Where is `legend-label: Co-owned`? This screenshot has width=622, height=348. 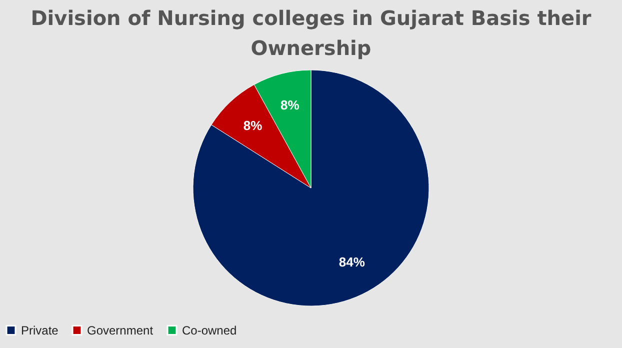
legend-label: Co-owned is located at coordinates (209, 330).